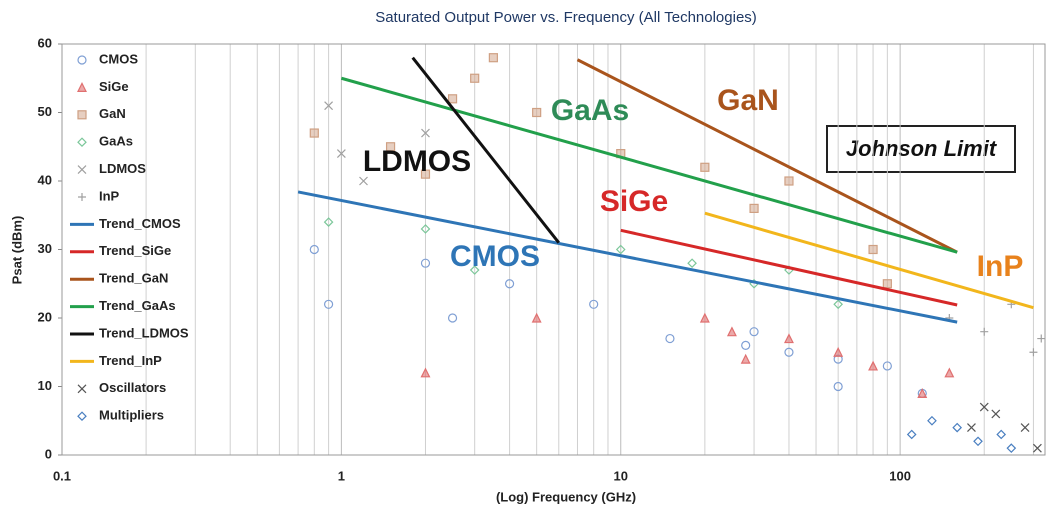 The width and height of the screenshot is (1058, 513). Describe the element at coordinates (1000, 266) in the screenshot. I see `annotation: InP` at that location.